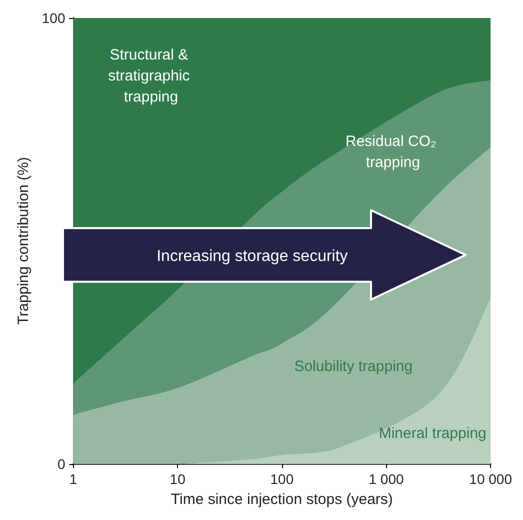 The width and height of the screenshot is (523, 520). I want to click on y-axis-title: Trapping contribution (%), so click(23, 241).